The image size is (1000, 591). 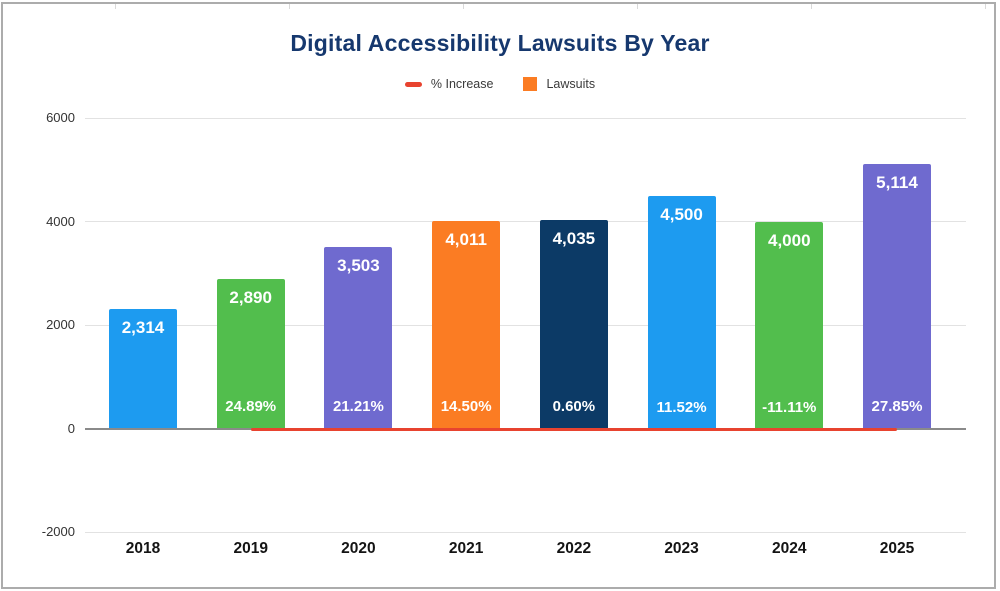 I want to click on bar-value-label-2018: 2,314, so click(x=143, y=327).